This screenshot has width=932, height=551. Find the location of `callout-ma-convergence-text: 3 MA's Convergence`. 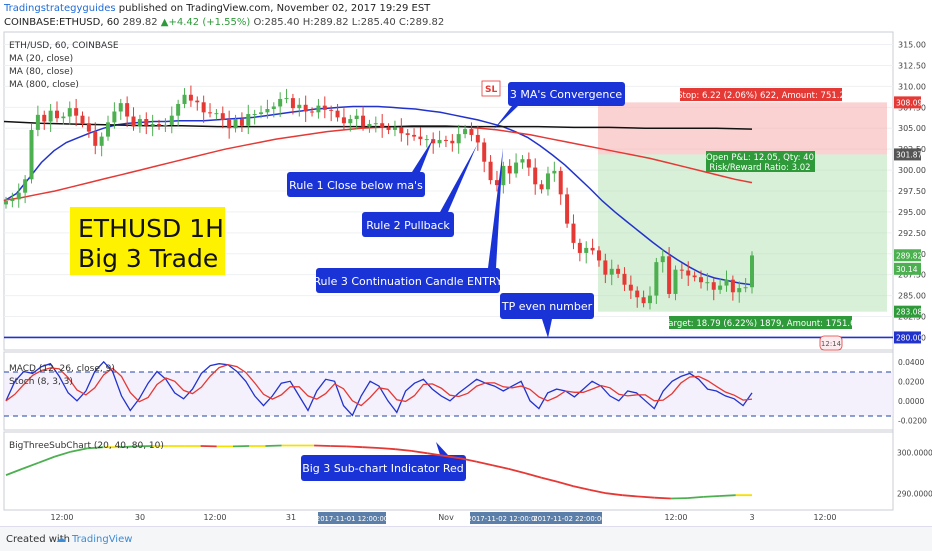

callout-ma-convergence-text: 3 MA's Convergence is located at coordinates (566, 94).